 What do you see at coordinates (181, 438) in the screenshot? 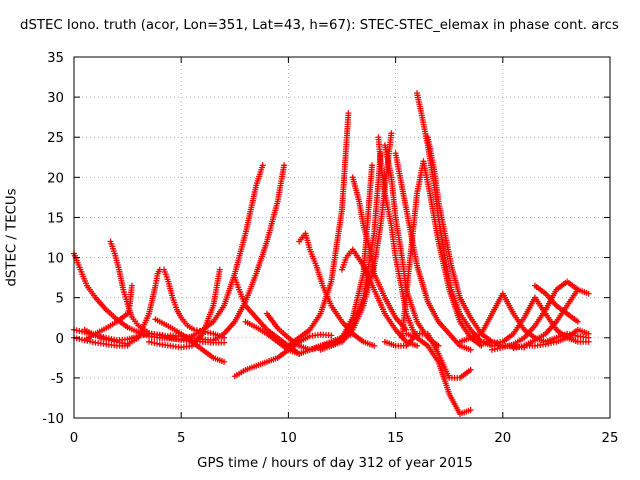
I see `x-tick-label: 5` at bounding box center [181, 438].